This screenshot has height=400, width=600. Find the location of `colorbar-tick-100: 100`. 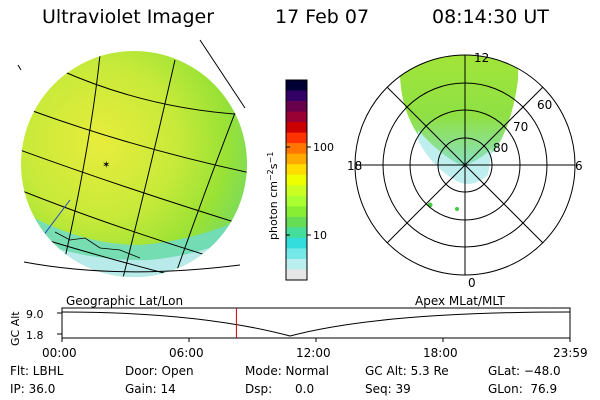

colorbar-tick-100: 100 is located at coordinates (323, 147).